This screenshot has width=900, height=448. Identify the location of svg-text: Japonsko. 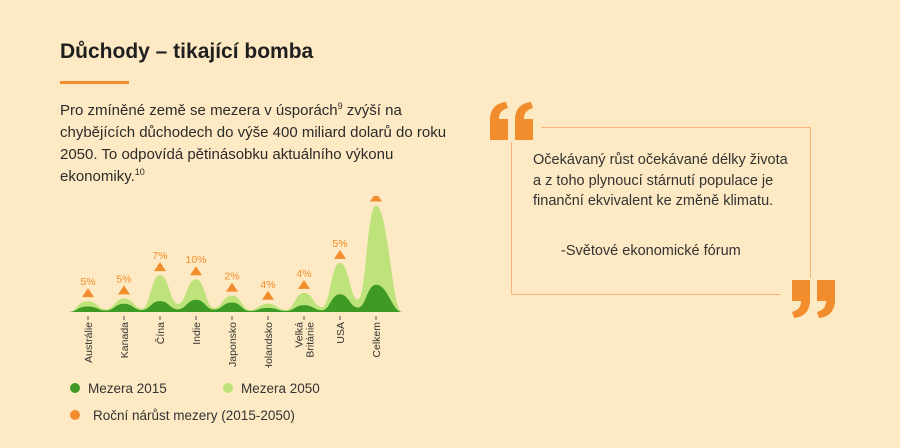
(233, 344).